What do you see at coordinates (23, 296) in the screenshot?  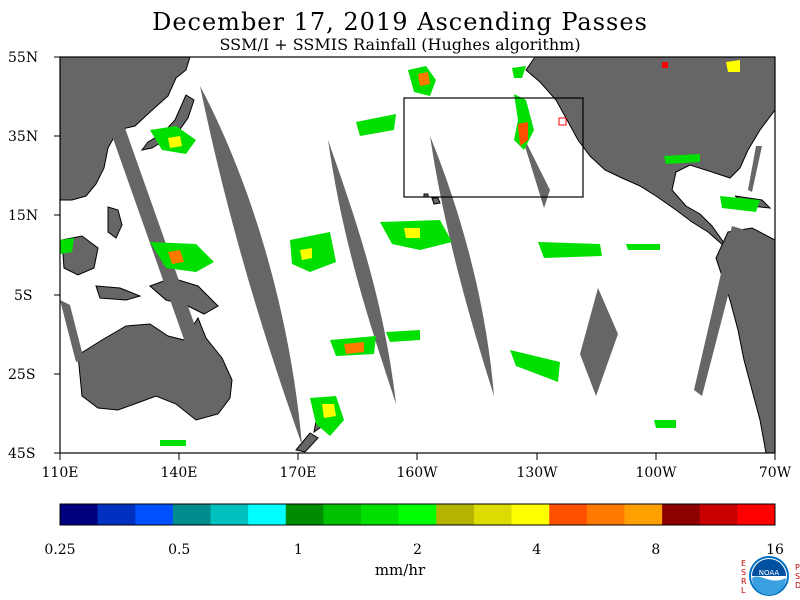 I see `lat-label-5s: 5S` at bounding box center [23, 296].